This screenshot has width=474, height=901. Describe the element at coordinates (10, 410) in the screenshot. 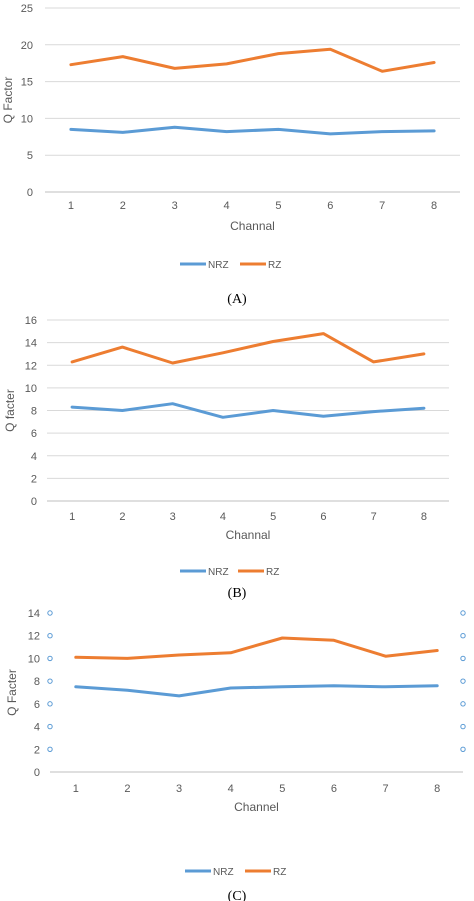

I see `y-axis-title: Q facter` at that location.